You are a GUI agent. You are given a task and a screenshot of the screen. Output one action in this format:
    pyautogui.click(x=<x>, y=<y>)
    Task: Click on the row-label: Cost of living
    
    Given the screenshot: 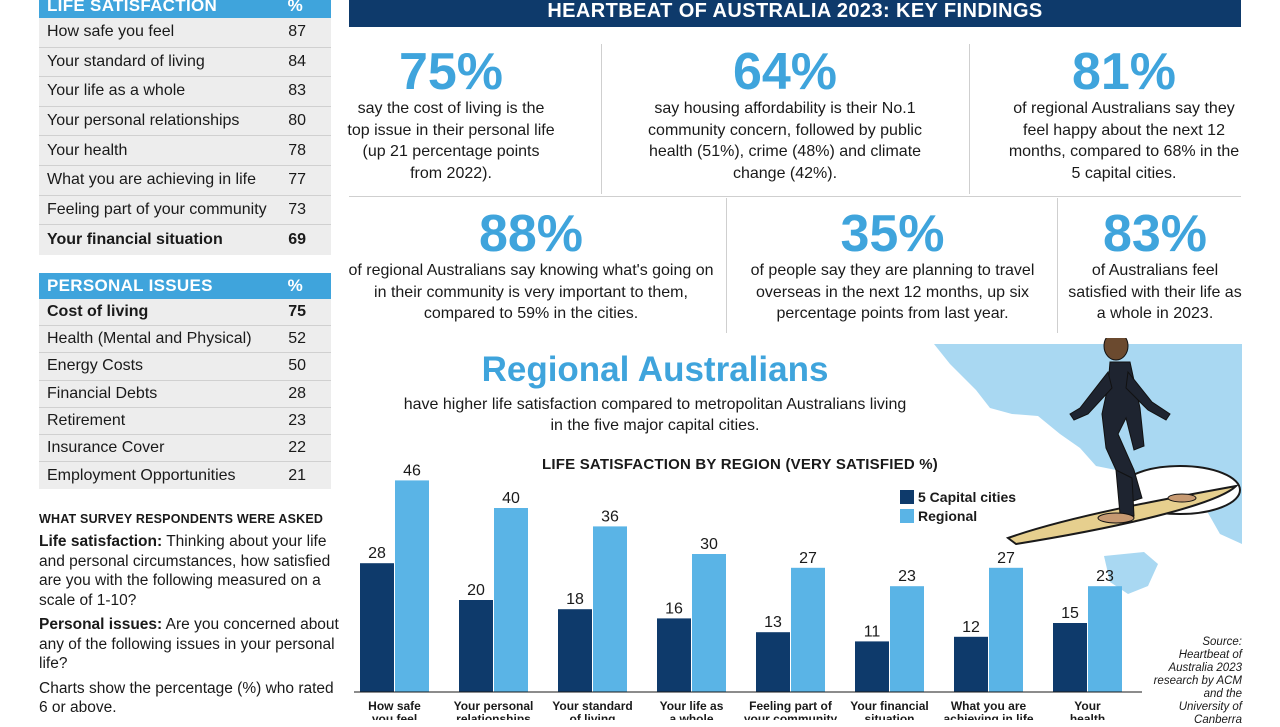 What is the action you would take?
    pyautogui.click(x=98, y=312)
    